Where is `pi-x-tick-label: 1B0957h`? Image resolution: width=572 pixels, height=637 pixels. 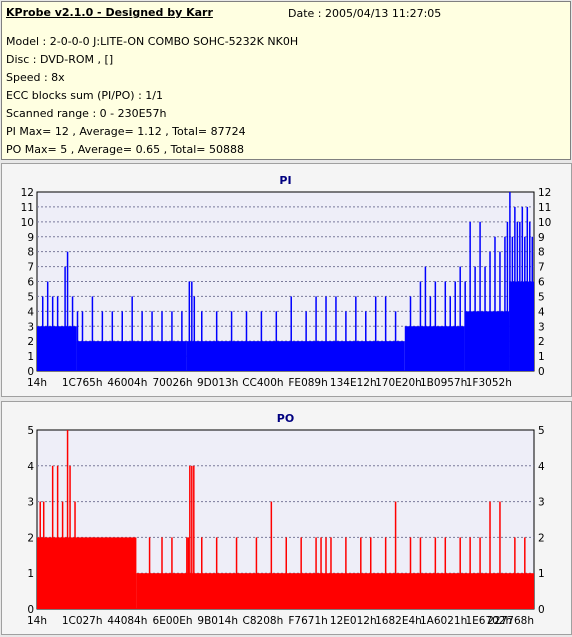
pi-x-tick-label: 1B0957h is located at coordinates (443, 383).